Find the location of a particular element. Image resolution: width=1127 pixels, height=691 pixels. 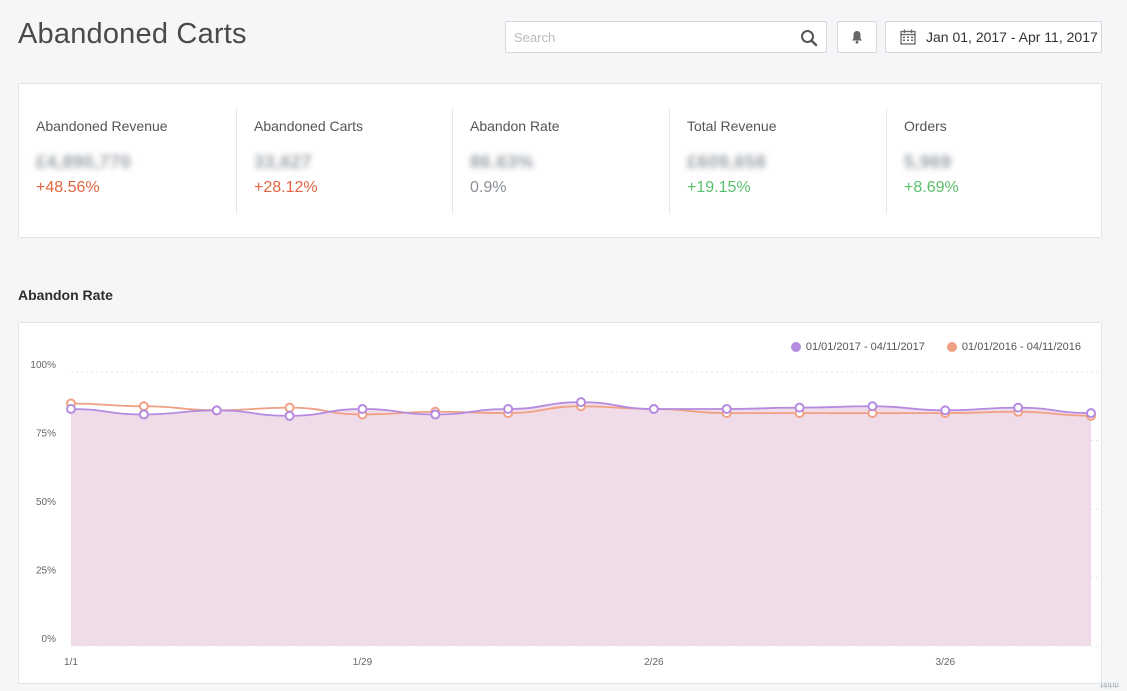

section-title: Abandon Rate is located at coordinates (65, 295).